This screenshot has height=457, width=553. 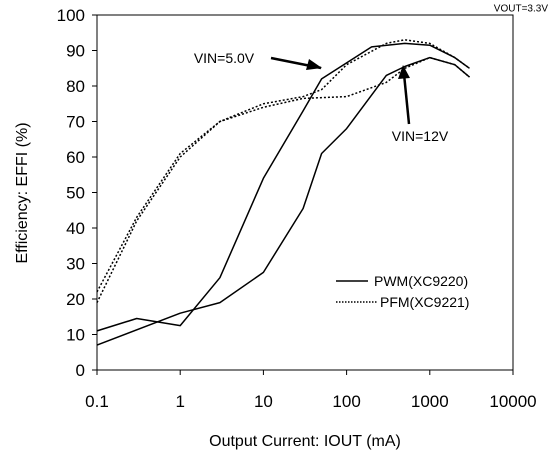 I want to click on annotation-vin-5v-box, so click(x=223, y=58).